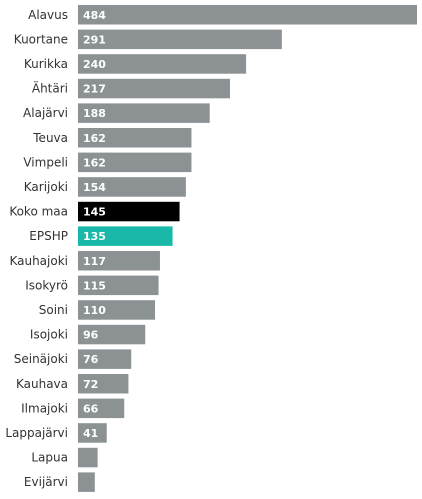  Describe the element at coordinates (94, 113) in the screenshot. I see `data-label: 188` at that location.